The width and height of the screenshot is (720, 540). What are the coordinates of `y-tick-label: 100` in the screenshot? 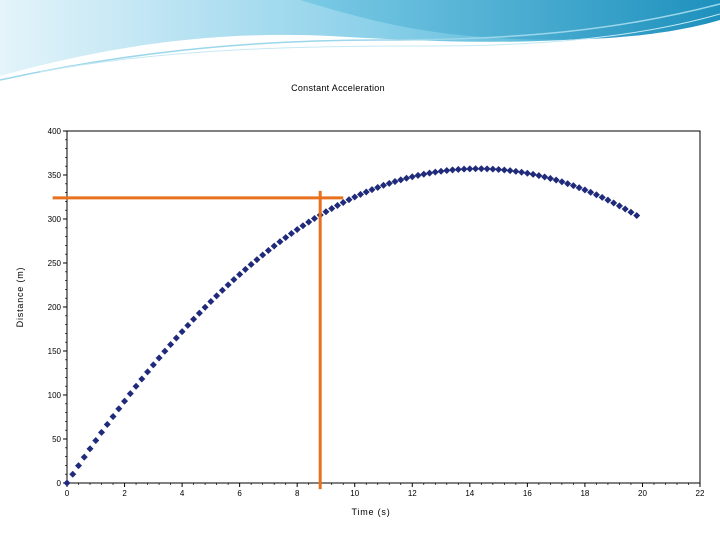 It's located at (55, 395).